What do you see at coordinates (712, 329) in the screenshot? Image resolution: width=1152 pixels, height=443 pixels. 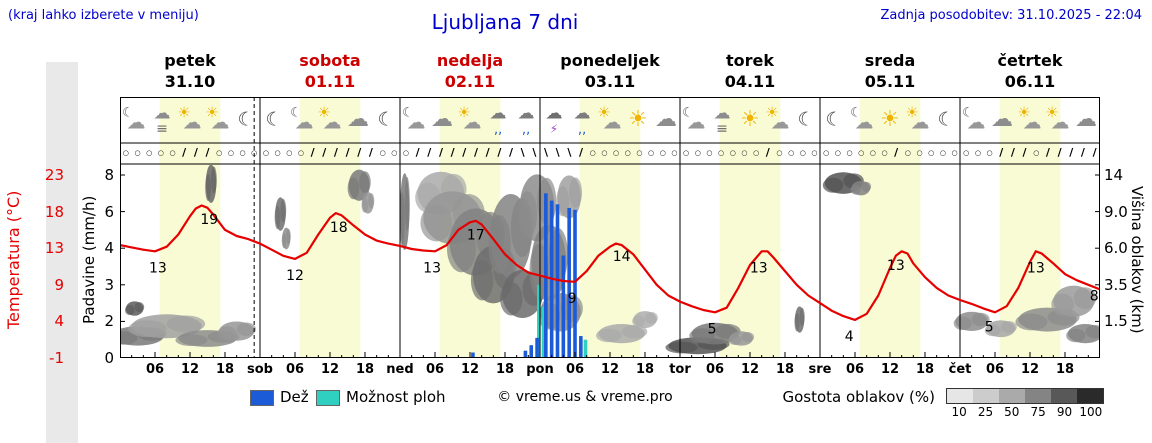 I see `temperature-value-label: 5` at bounding box center [712, 329].